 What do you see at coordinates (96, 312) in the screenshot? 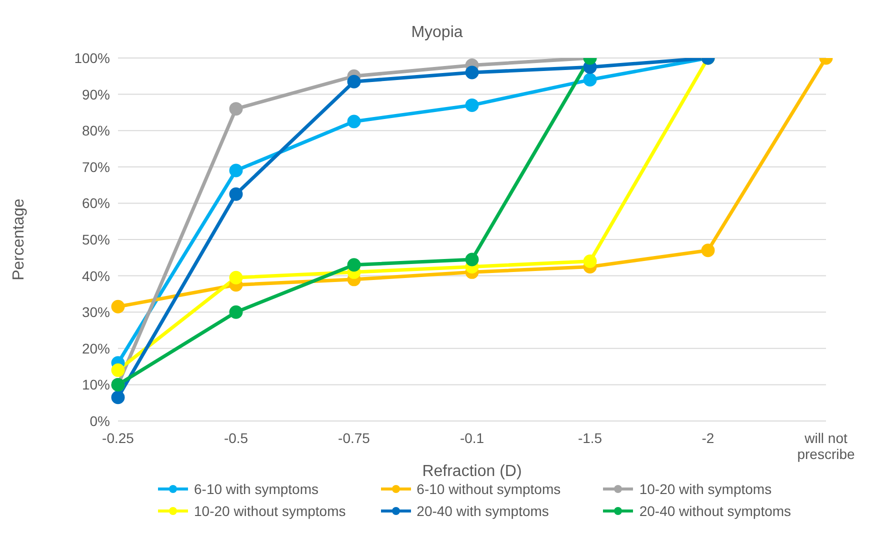
I see `y-tick-label: 30%` at bounding box center [96, 312].